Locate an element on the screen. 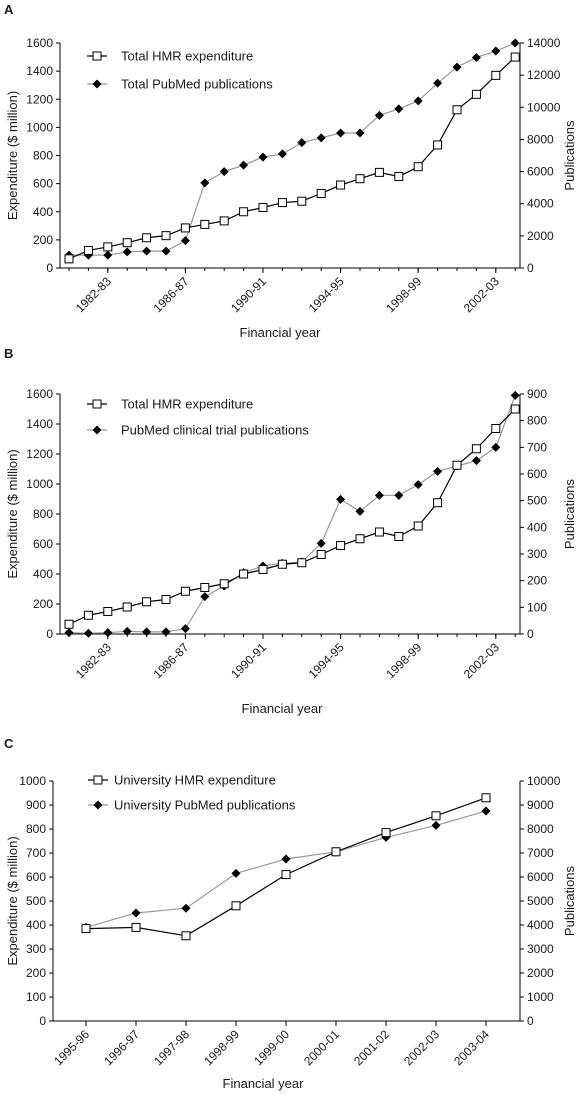 The width and height of the screenshot is (580, 1094). left-tick-label: 400 is located at coordinates (43, 212).